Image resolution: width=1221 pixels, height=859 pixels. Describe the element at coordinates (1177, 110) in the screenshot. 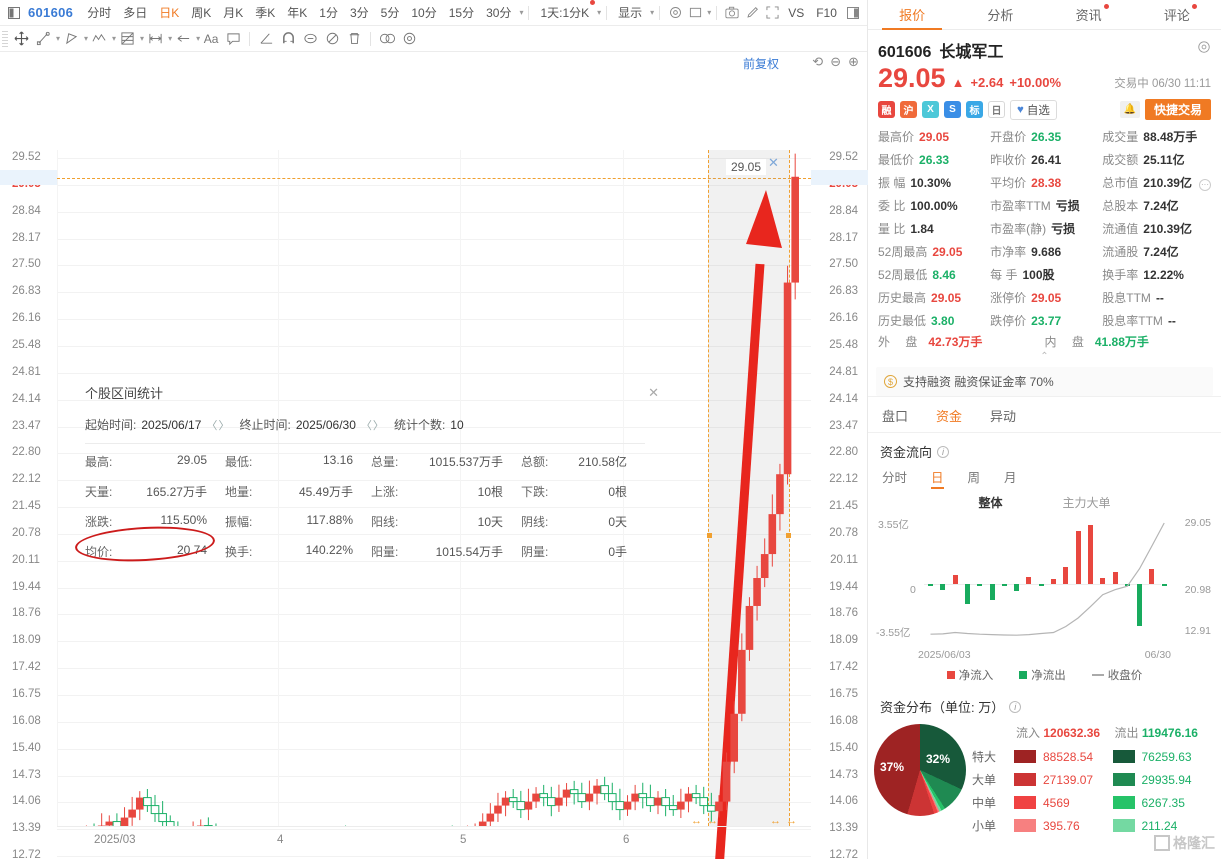

I see `quick-trade-button: 快捷交易` at that location.